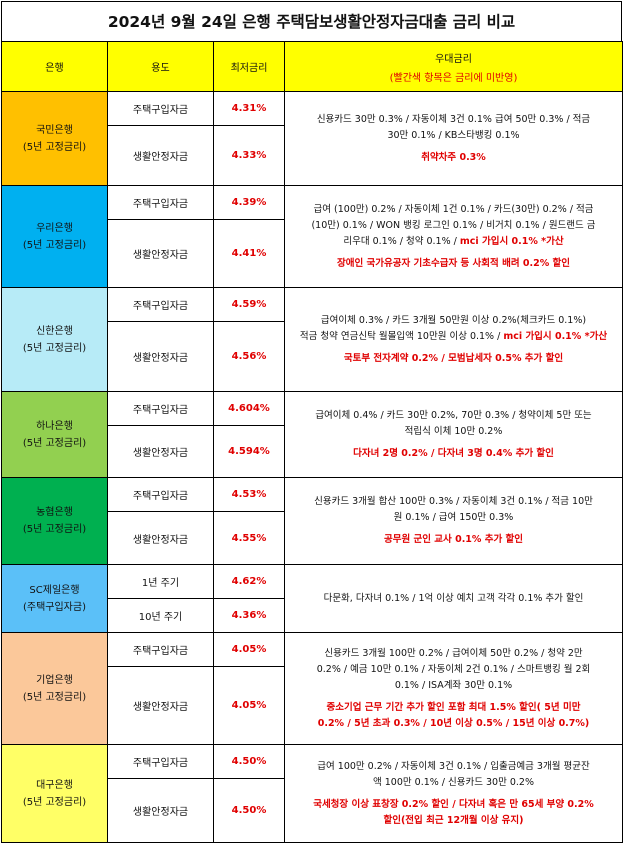 Image resolution: width=623 pixels, height=858 pixels. I want to click on bank-name: SC제일은행, so click(54, 590).